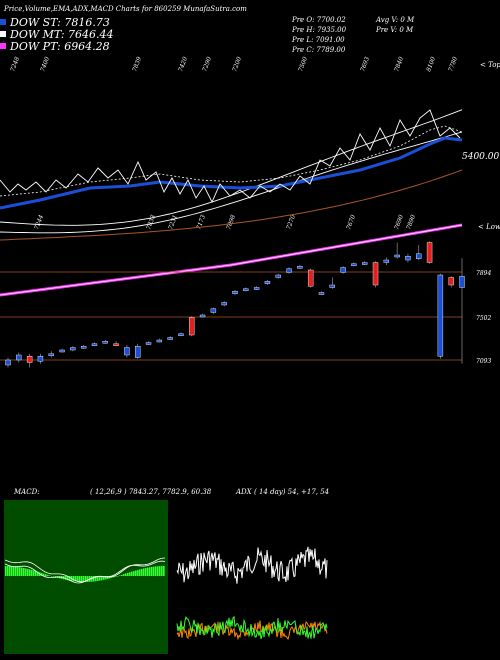 This screenshot has height=660, width=500. I want to click on adx-values: ( 14 day) 54, +17, 54, so click(291, 492).